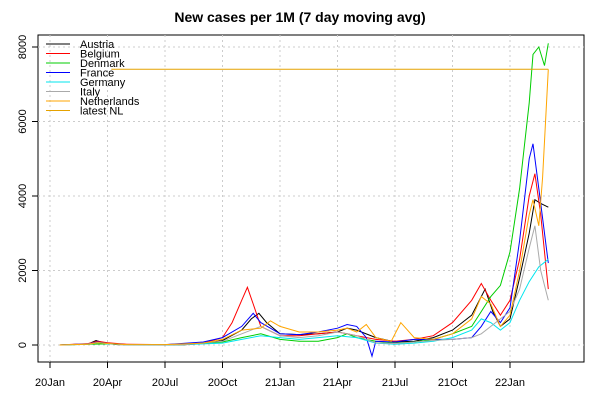  I want to click on legend-label-netherlands: Netherlands, so click(110, 102).